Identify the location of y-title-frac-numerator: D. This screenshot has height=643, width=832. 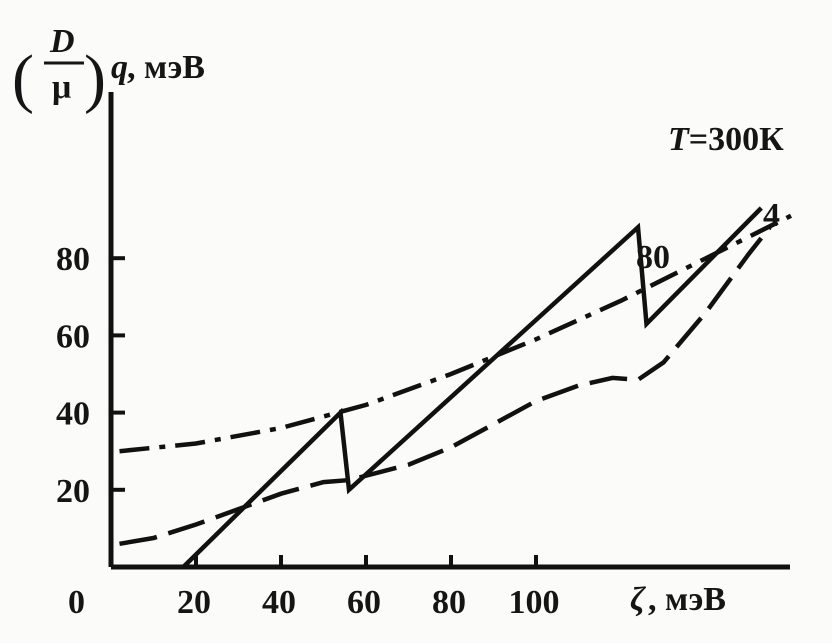
(62, 41).